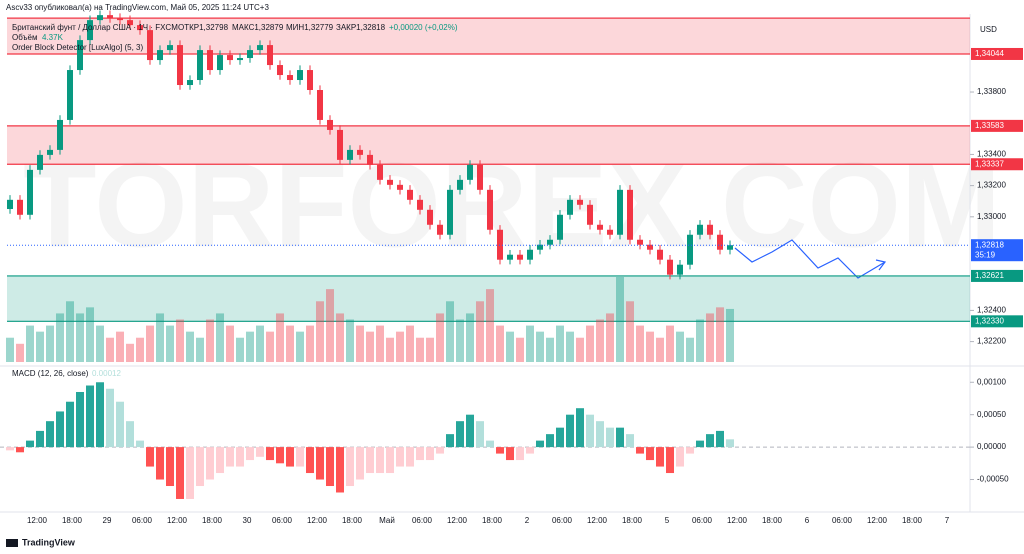 The image size is (1024, 554). Describe the element at coordinates (247, 520) in the screenshot. I see `x-tick-label: 30` at that location.